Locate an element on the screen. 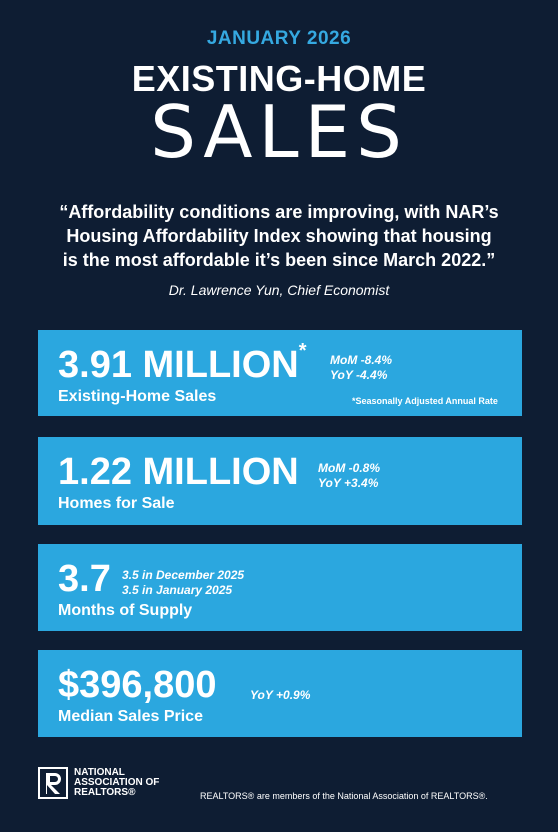 This screenshot has height=832, width=558. stat-note: 3.5 in January 2025 is located at coordinates (177, 590).